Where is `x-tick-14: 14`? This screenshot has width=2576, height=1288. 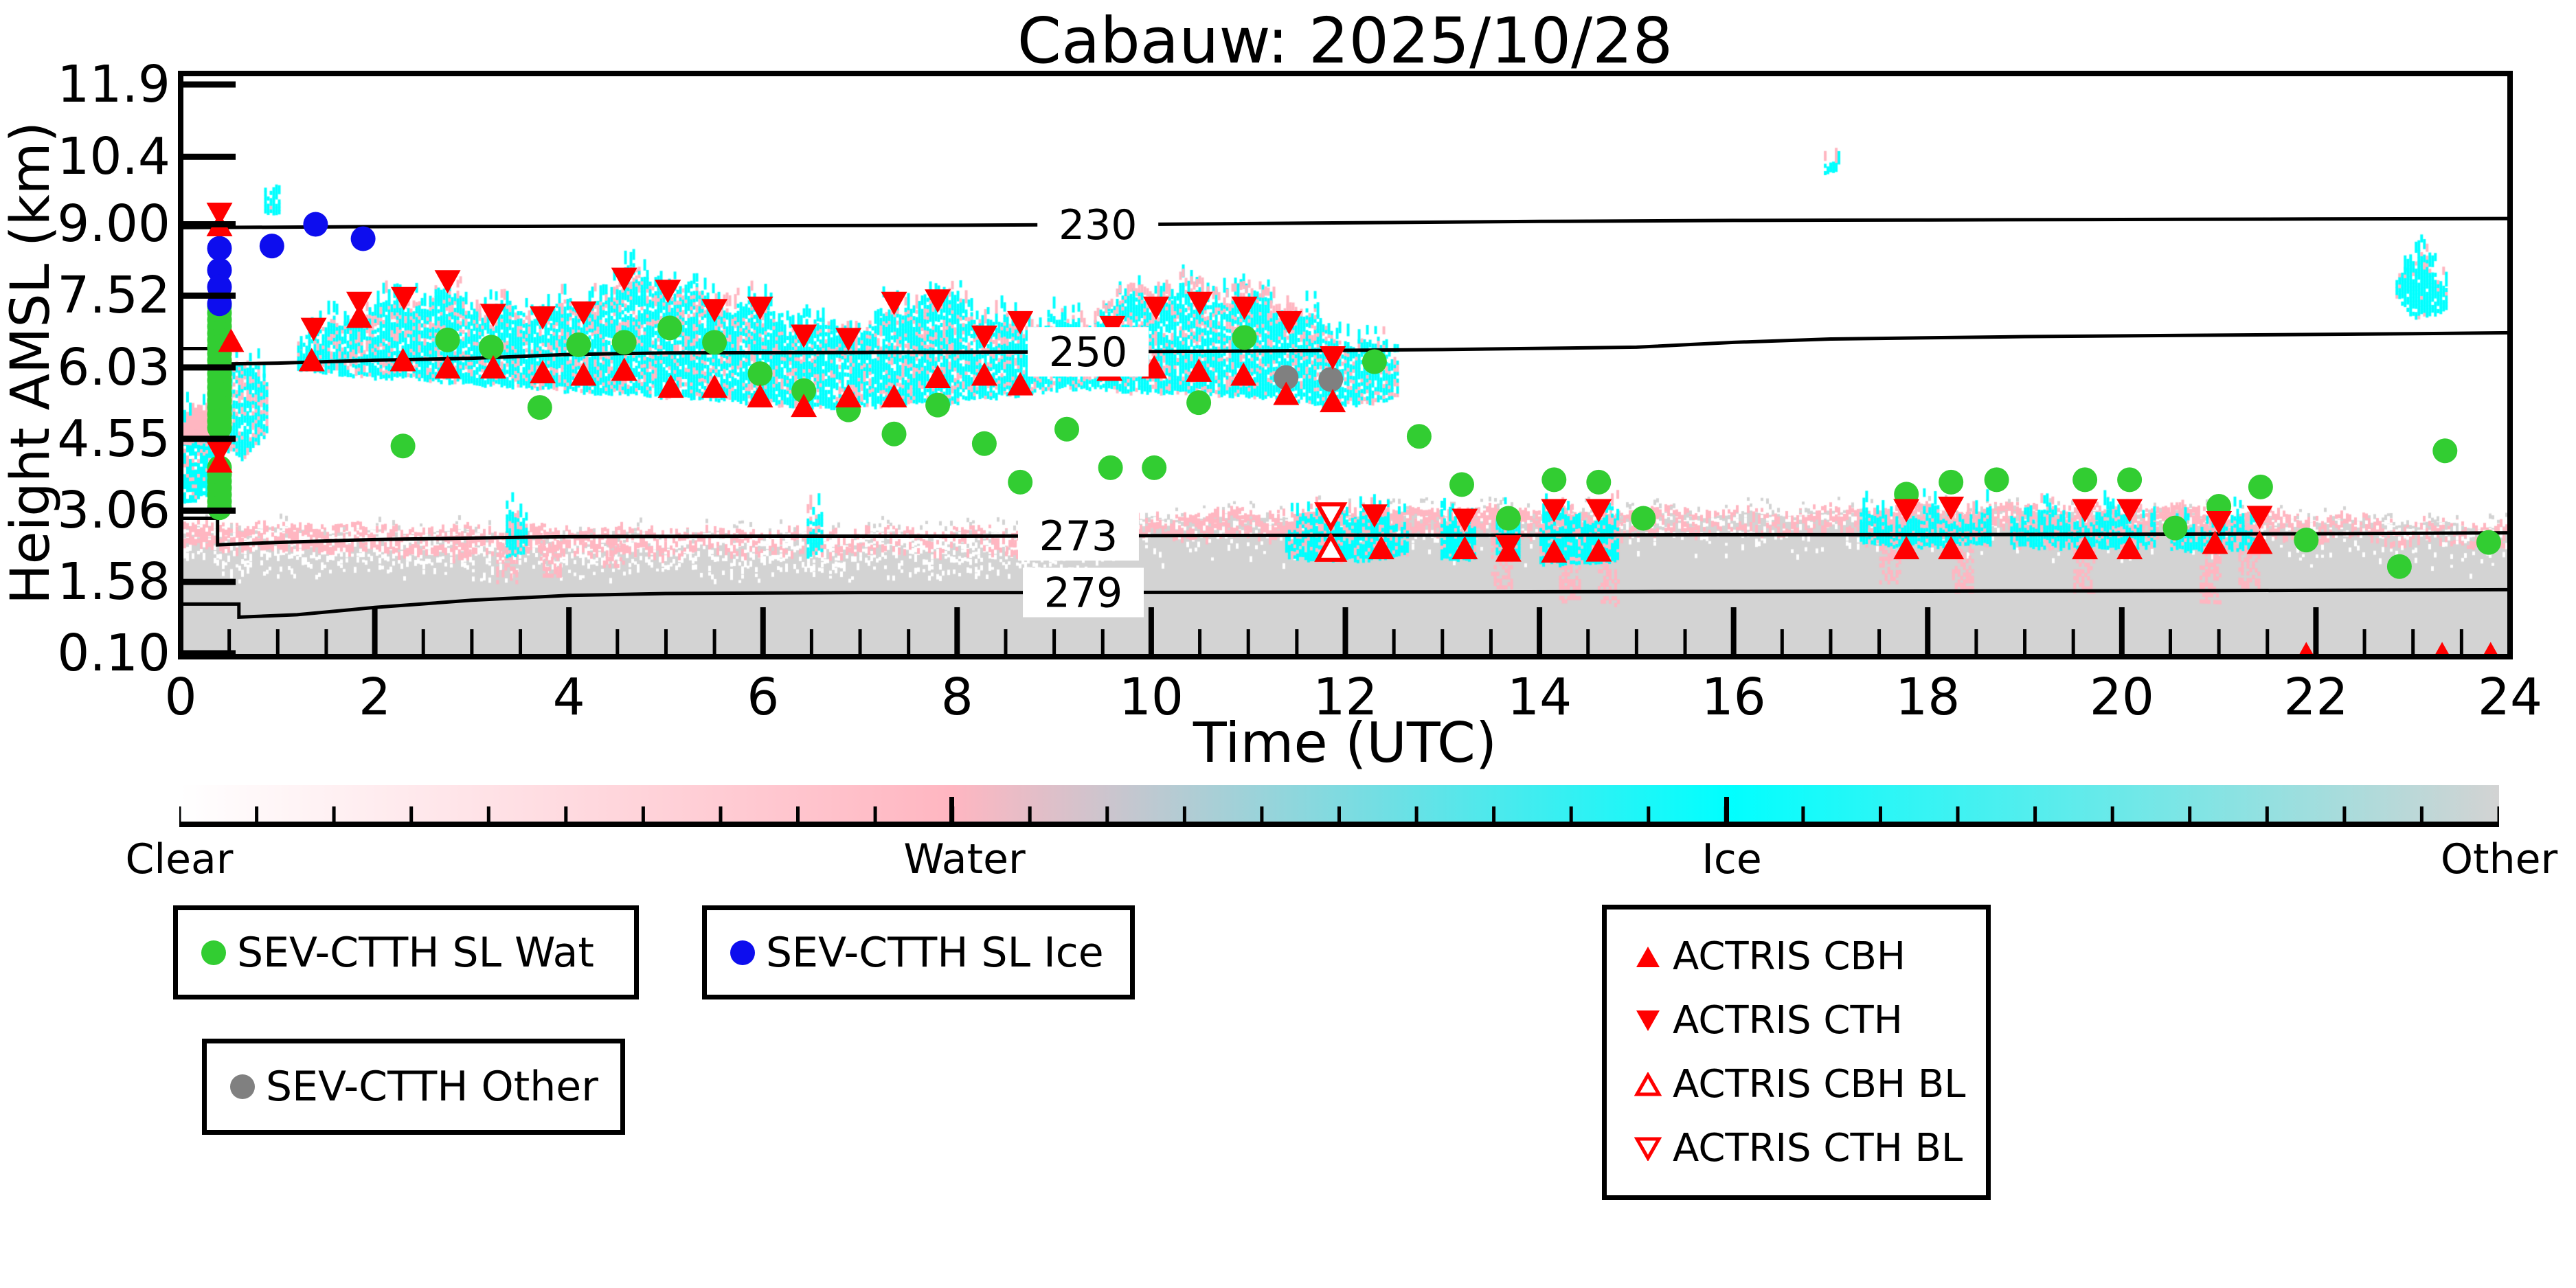
x-tick-14: 14 is located at coordinates (1539, 697).